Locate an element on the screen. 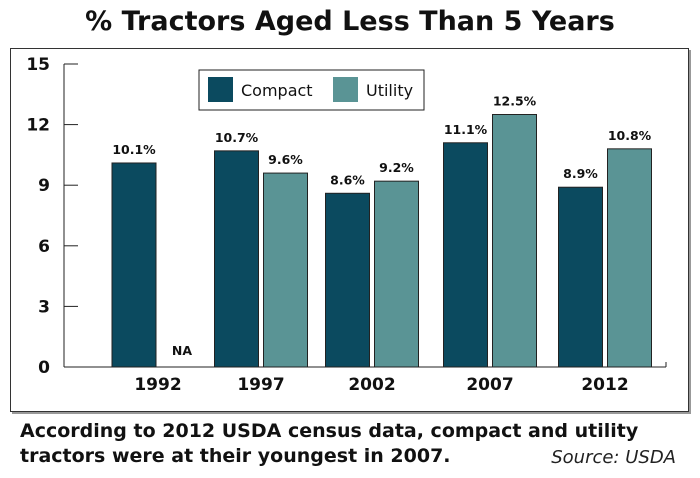 This screenshot has height=478, width=700. bar-compact-2007 is located at coordinates (465, 255).